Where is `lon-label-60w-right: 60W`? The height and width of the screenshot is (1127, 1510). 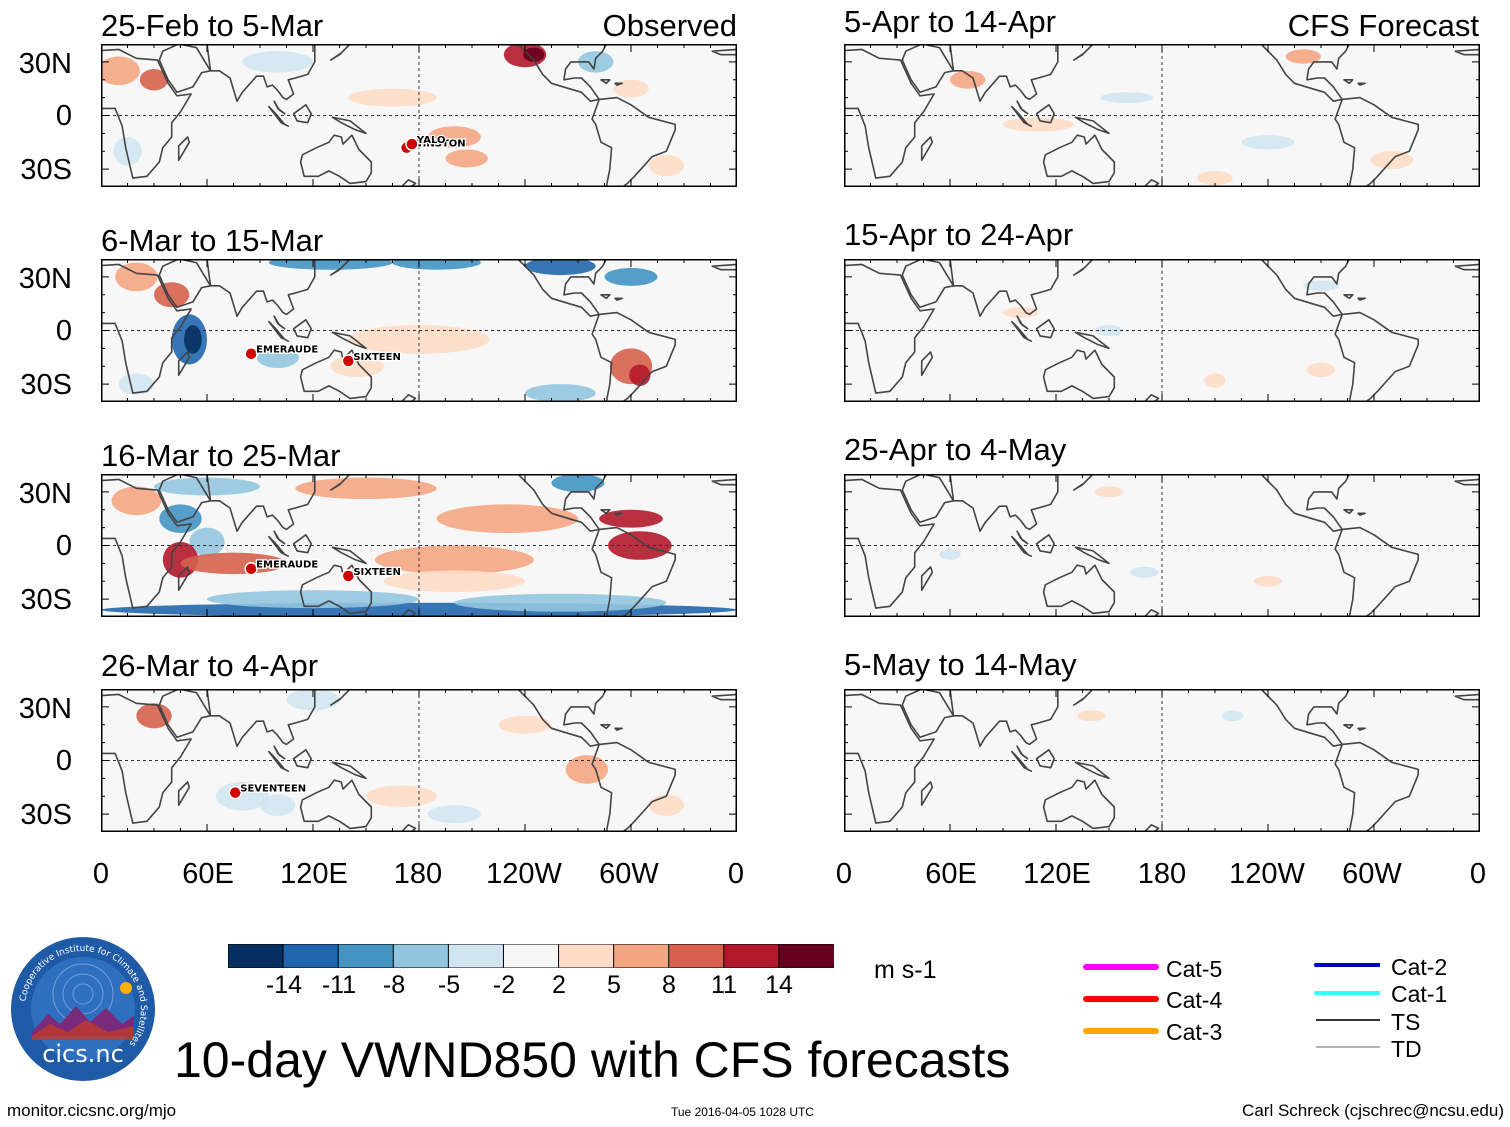
lon-label-60w-right: 60W is located at coordinates (1372, 874).